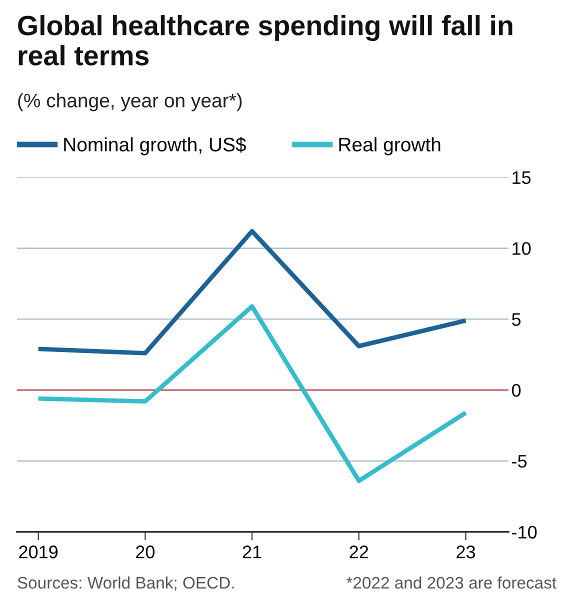 Image resolution: width=565 pixels, height=601 pixels. I want to click on chart-subtitle: (% change, year on year*), so click(130, 102).